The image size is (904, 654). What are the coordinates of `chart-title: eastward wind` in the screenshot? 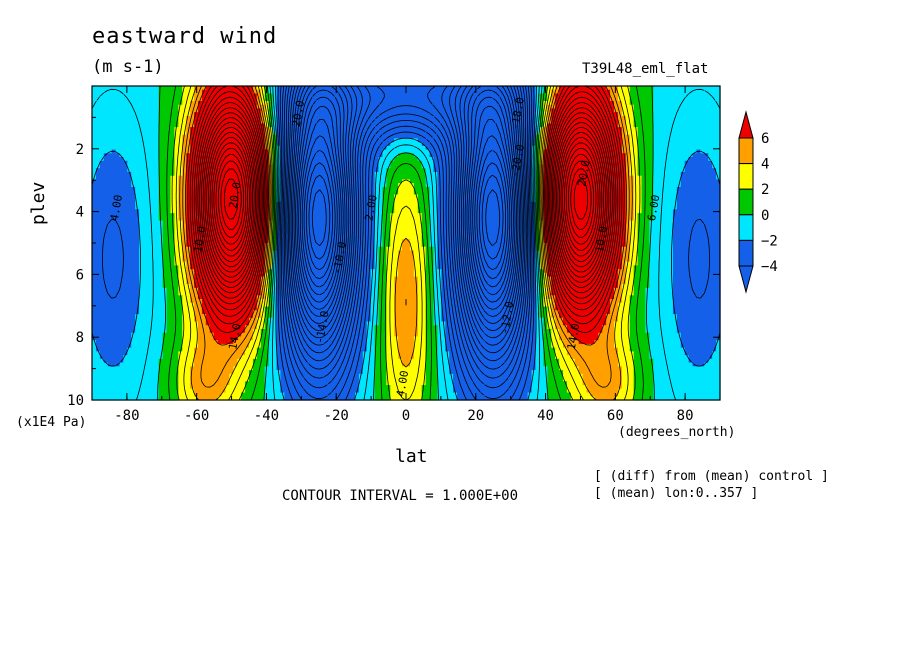 It's located at (185, 36).